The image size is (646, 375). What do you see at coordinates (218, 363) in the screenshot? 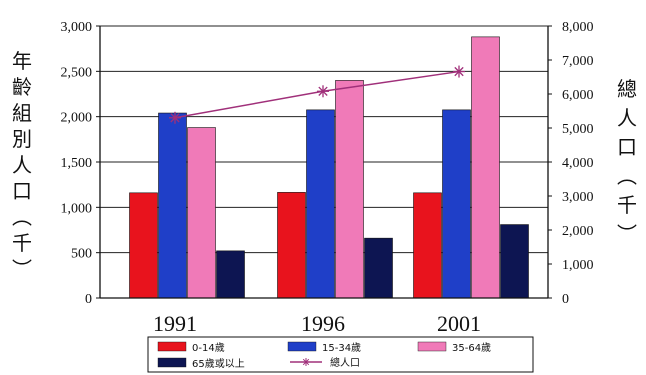
I see `legend-label: 65歲或以上` at bounding box center [218, 363].